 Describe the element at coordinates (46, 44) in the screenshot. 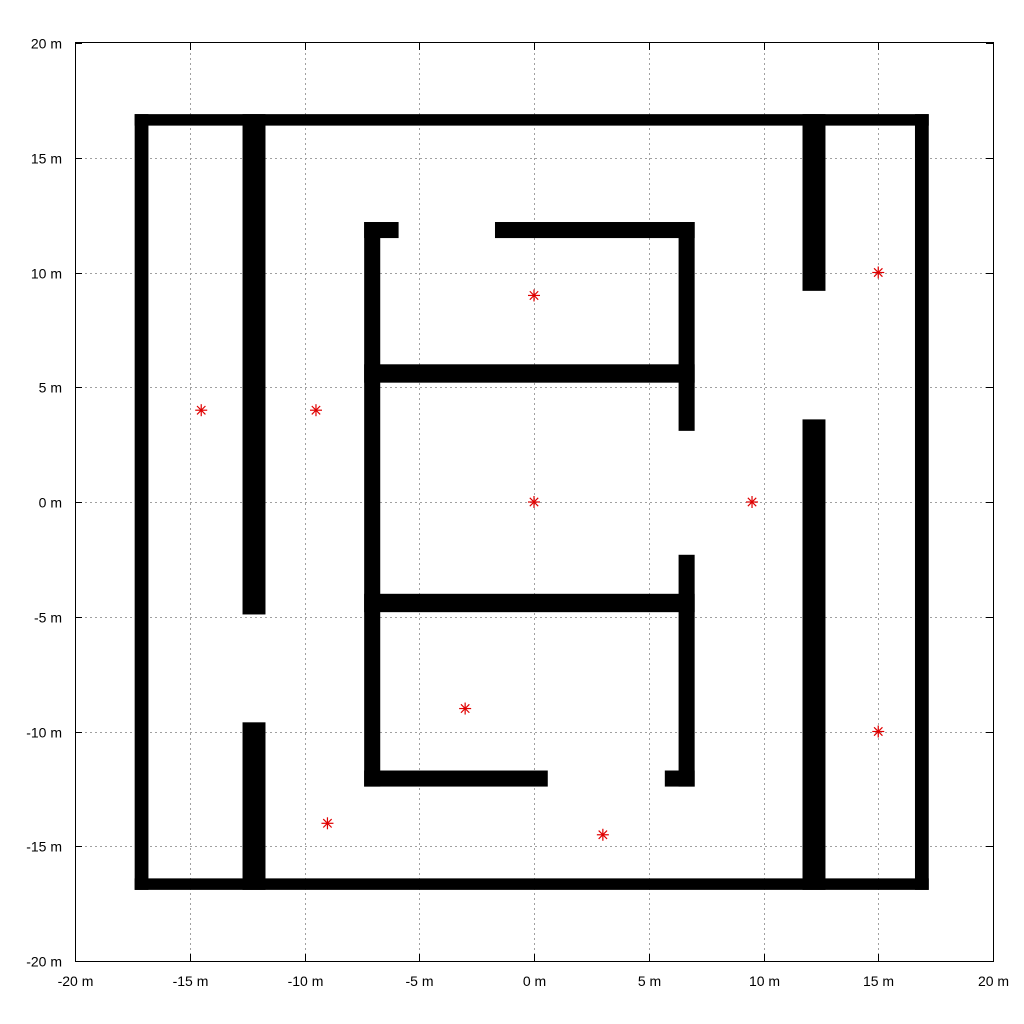

I see `y-tick-label: 20 m` at that location.